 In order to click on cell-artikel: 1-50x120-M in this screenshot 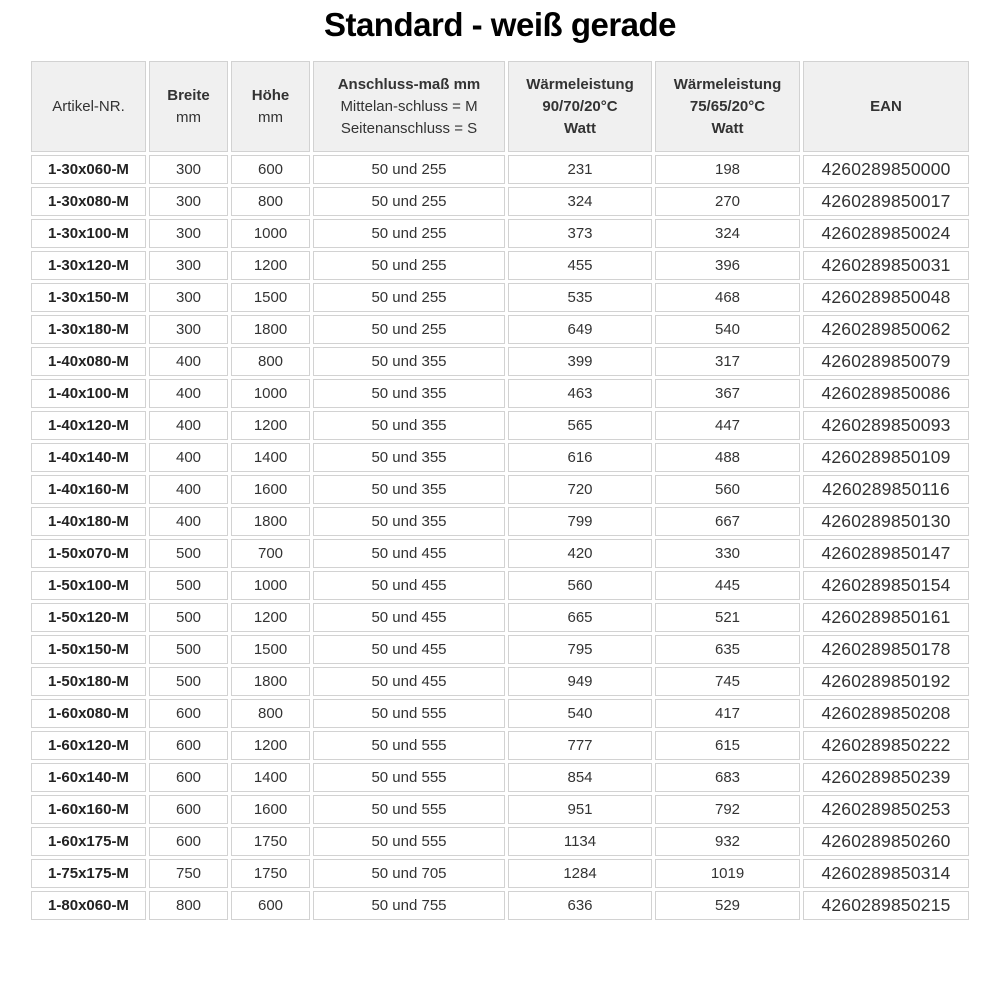, I will do `click(88, 617)`.